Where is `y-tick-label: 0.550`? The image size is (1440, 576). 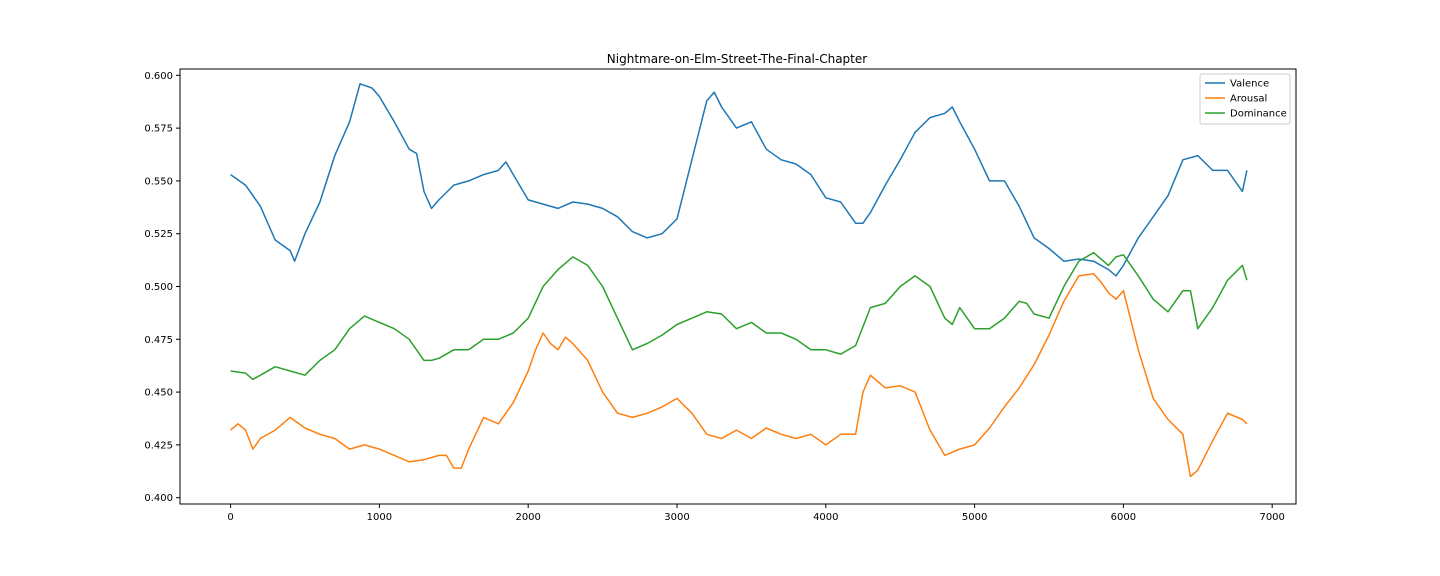
y-tick-label: 0.550 is located at coordinates (158, 181).